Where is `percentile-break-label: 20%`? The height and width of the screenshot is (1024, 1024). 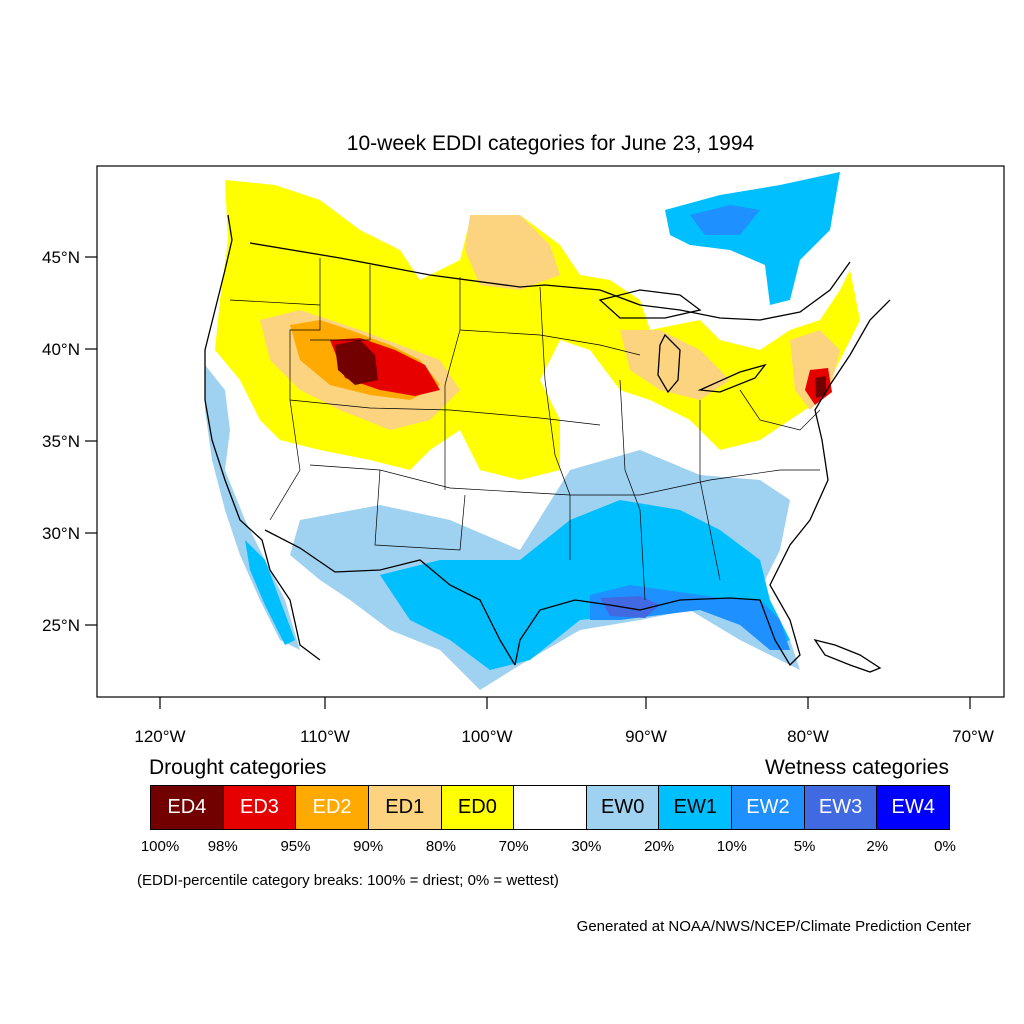
percentile-break-label: 20% is located at coordinates (659, 846).